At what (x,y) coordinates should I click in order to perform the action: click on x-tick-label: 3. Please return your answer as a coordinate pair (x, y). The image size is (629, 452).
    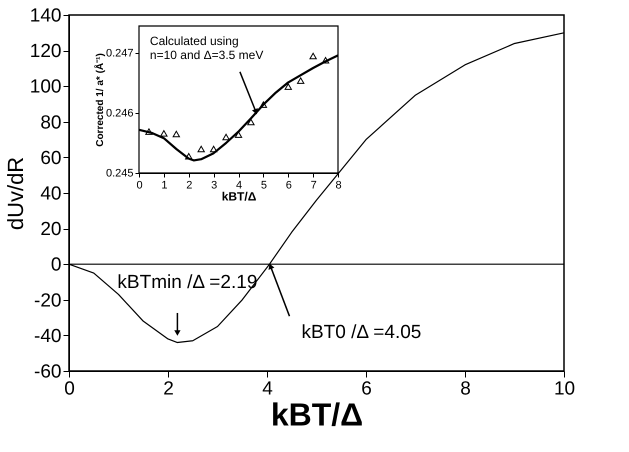
    Looking at the image, I should click on (214, 186).